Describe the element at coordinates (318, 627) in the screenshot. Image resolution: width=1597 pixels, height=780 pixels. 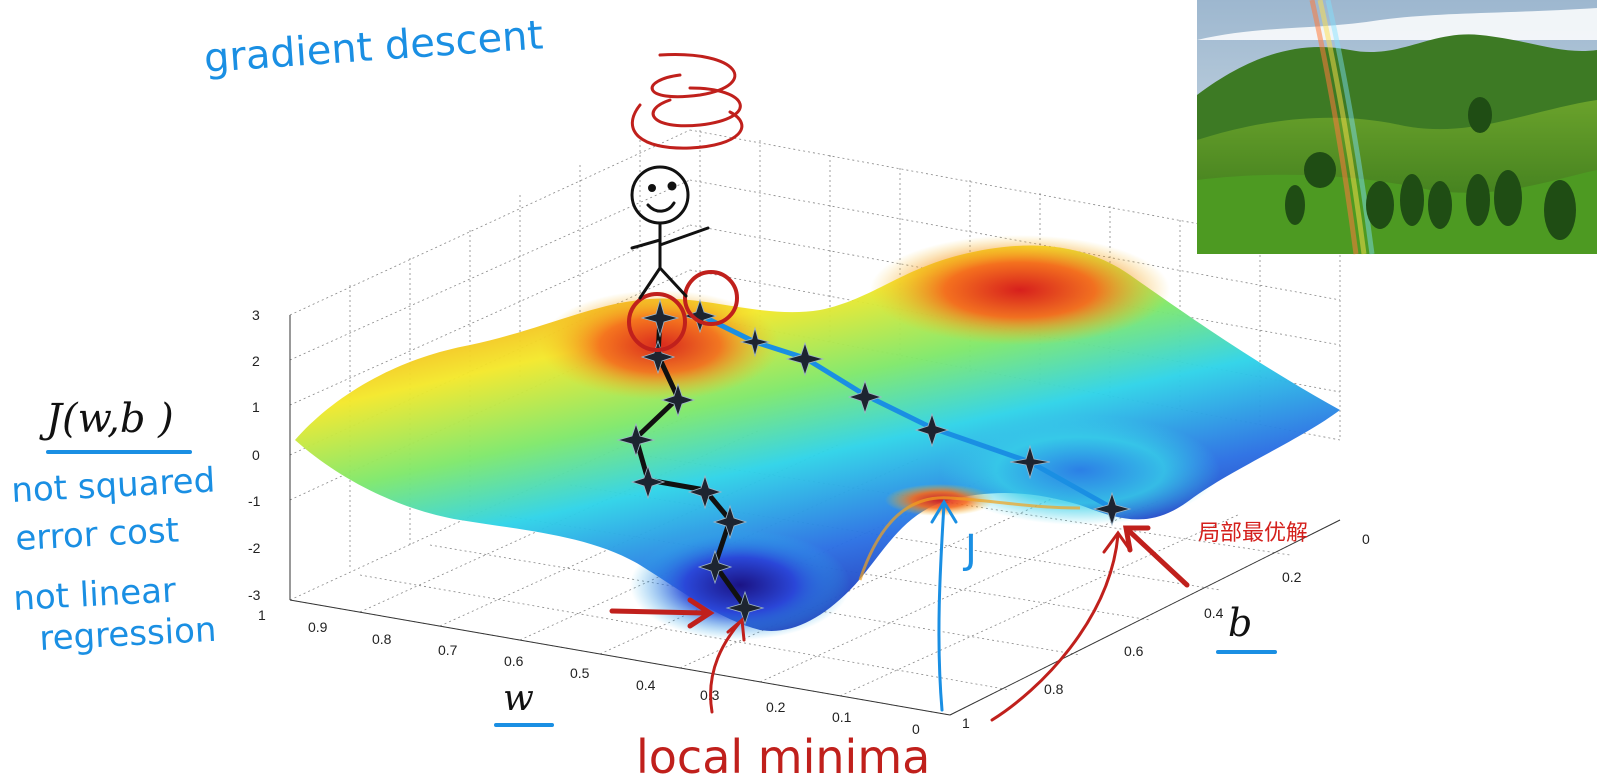
I see `w-tick-label: 0.9` at that location.